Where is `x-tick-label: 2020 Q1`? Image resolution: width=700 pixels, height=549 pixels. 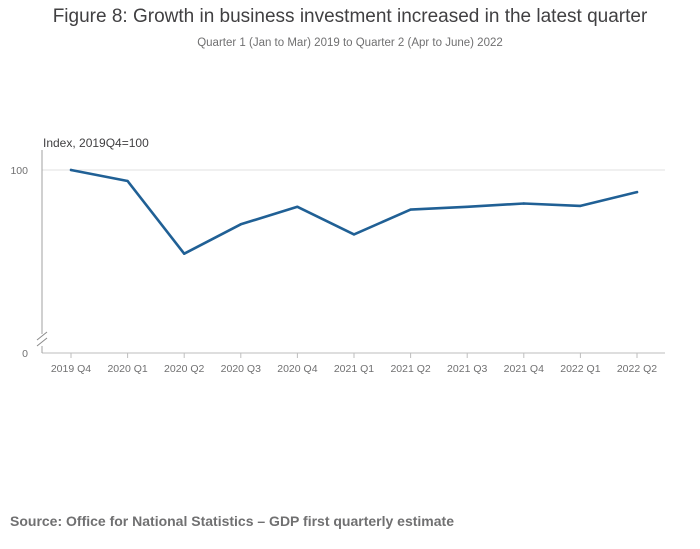
x-tick-label: 2020 Q1 is located at coordinates (127, 369).